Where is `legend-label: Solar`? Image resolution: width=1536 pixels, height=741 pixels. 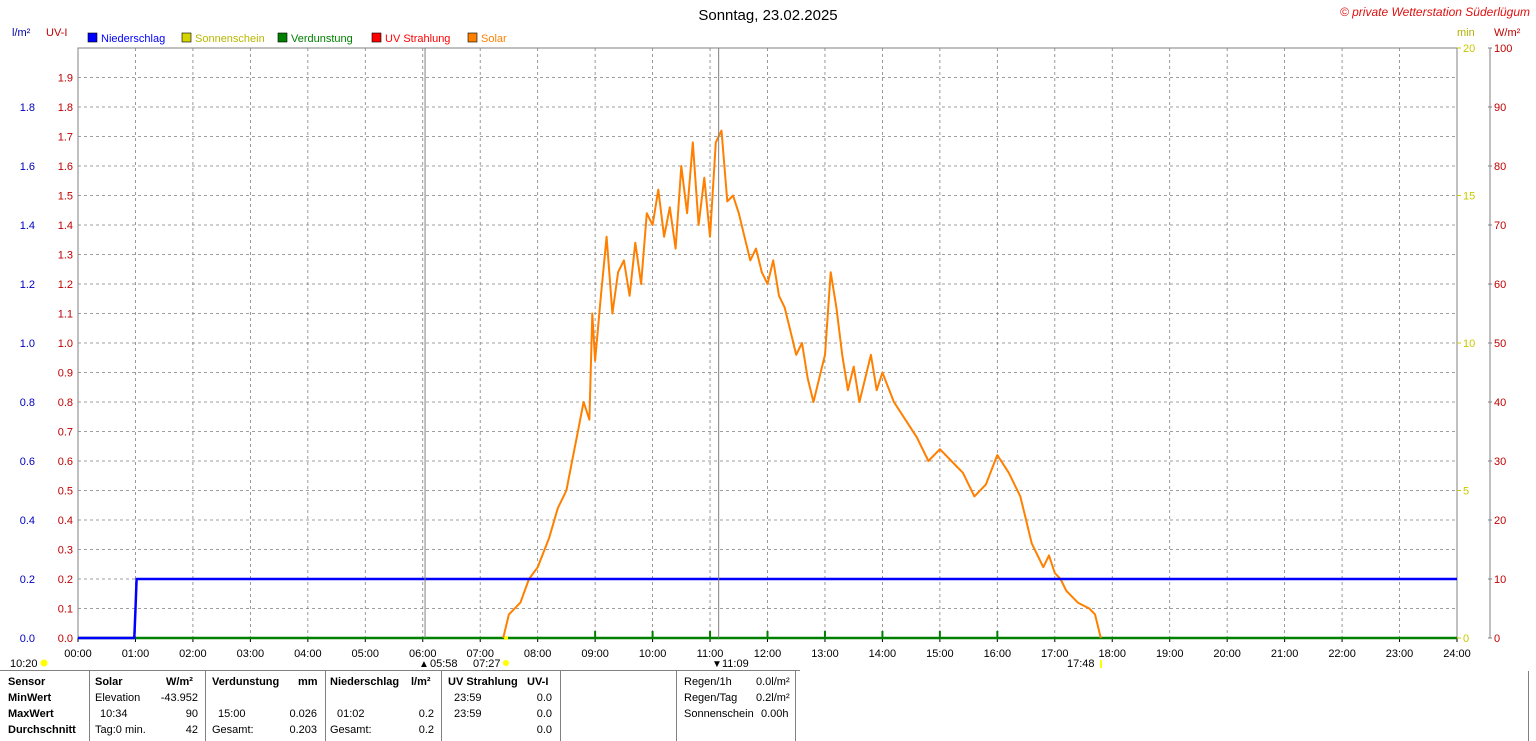
legend-label: Solar is located at coordinates (494, 39).